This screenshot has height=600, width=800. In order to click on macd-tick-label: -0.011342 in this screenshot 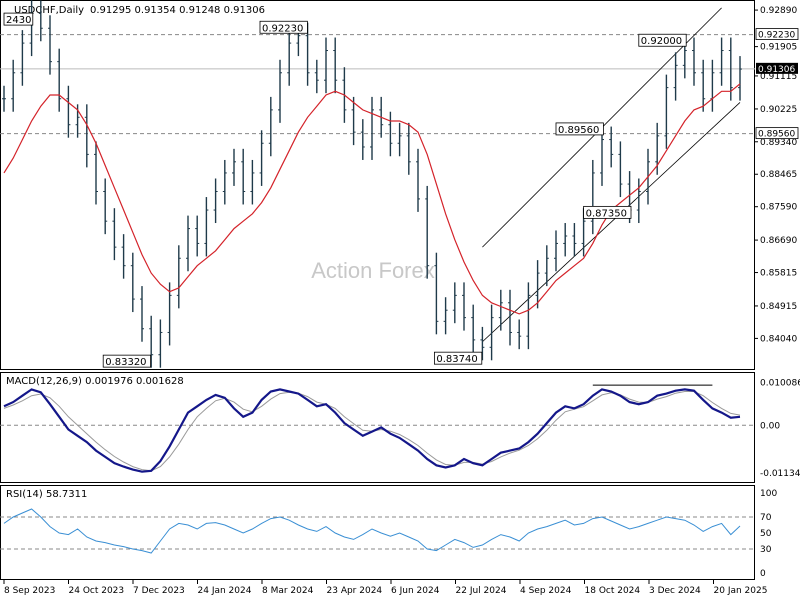, I will do `click(780, 474)`.